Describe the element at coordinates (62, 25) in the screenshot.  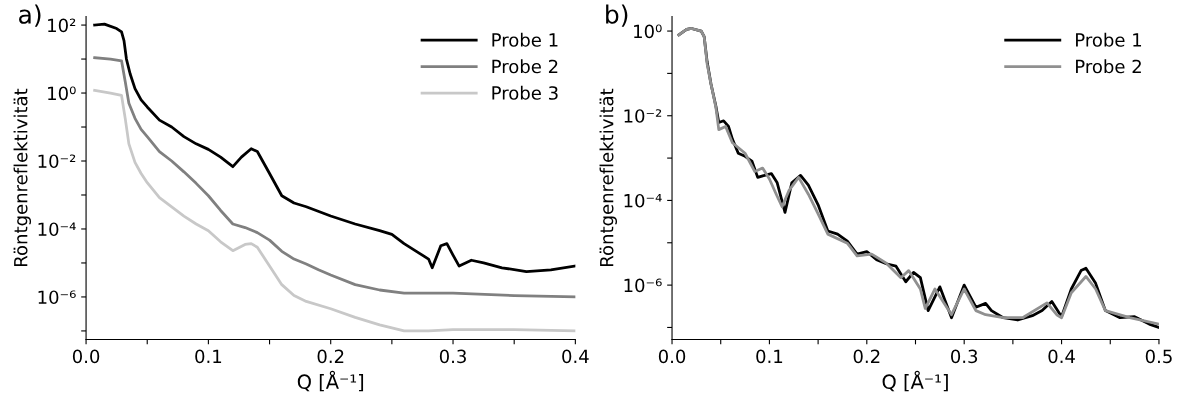
I see `y-tick-label: 10²` at that location.